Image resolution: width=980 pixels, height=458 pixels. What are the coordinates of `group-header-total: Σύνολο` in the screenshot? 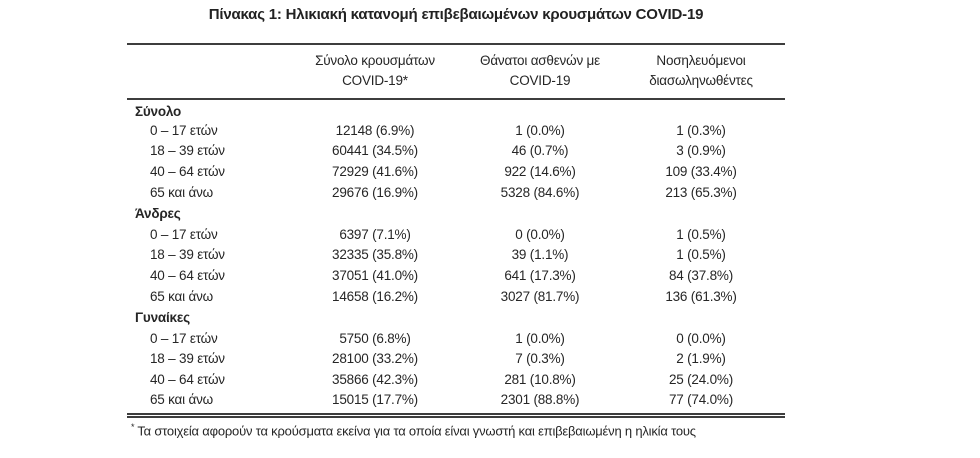 It's located at (456, 109).